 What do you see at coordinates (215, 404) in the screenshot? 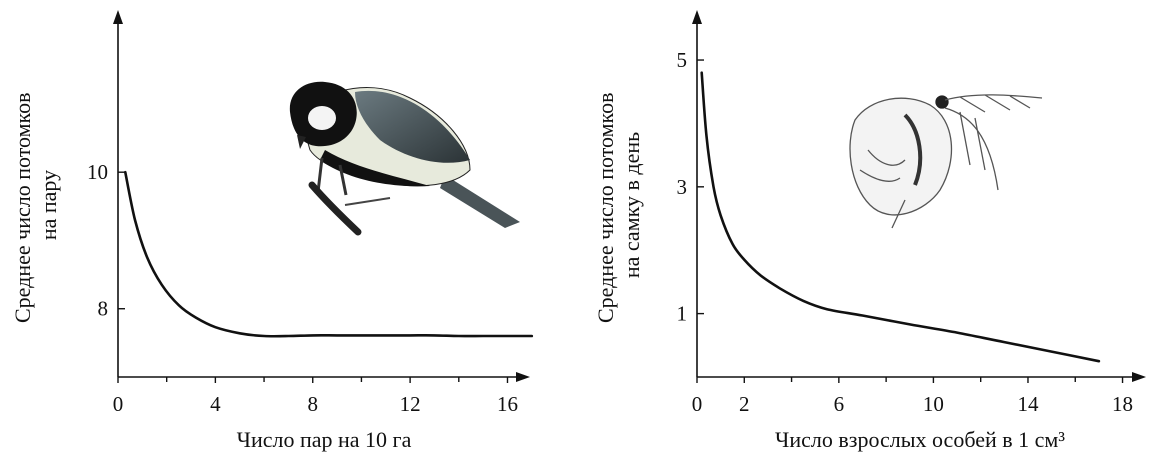
I see `x-tick-label: 4` at bounding box center [215, 404].